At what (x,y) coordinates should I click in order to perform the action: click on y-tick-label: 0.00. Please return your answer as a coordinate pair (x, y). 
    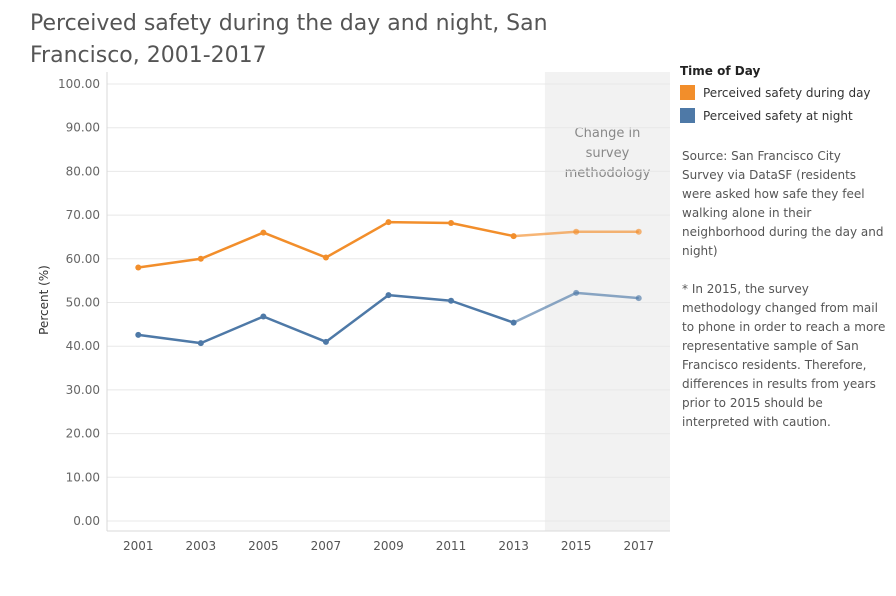
    Looking at the image, I should click on (86, 521).